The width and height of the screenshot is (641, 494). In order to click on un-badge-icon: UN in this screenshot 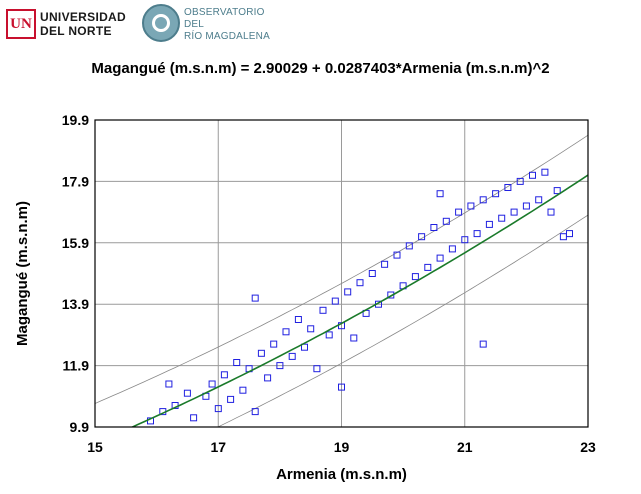, I will do `click(21, 24)`.